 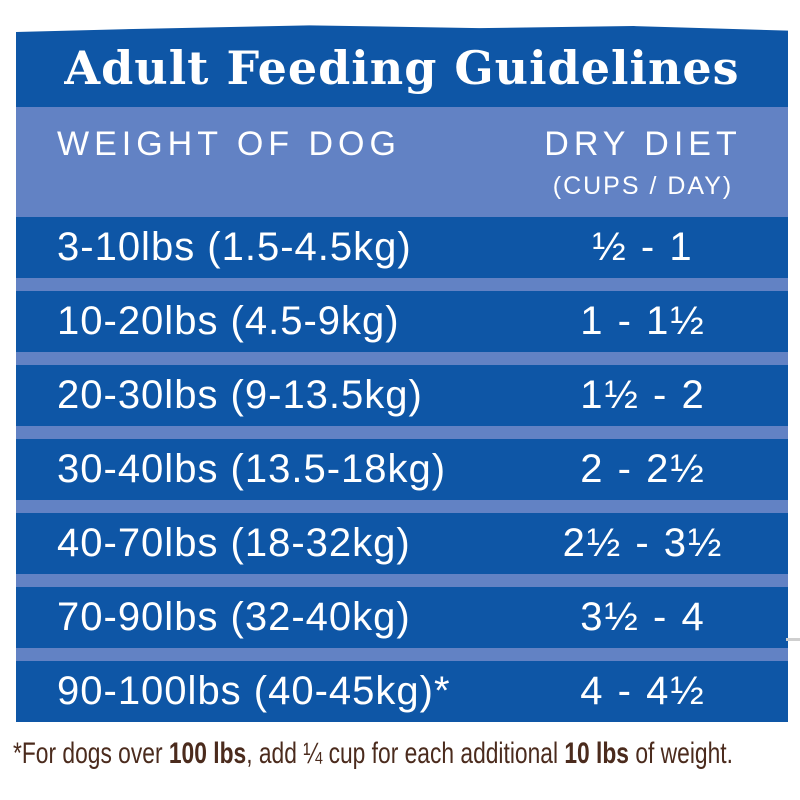 What do you see at coordinates (402, 321) in the screenshot?
I see `table-row: 10-20lbs (4.5-9kg) 1 - 1½` at bounding box center [402, 321].